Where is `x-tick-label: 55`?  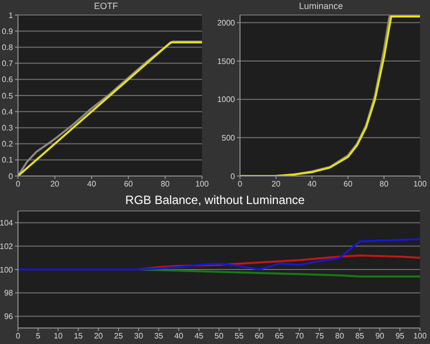 x-tick-label: 55 is located at coordinates (239, 336).